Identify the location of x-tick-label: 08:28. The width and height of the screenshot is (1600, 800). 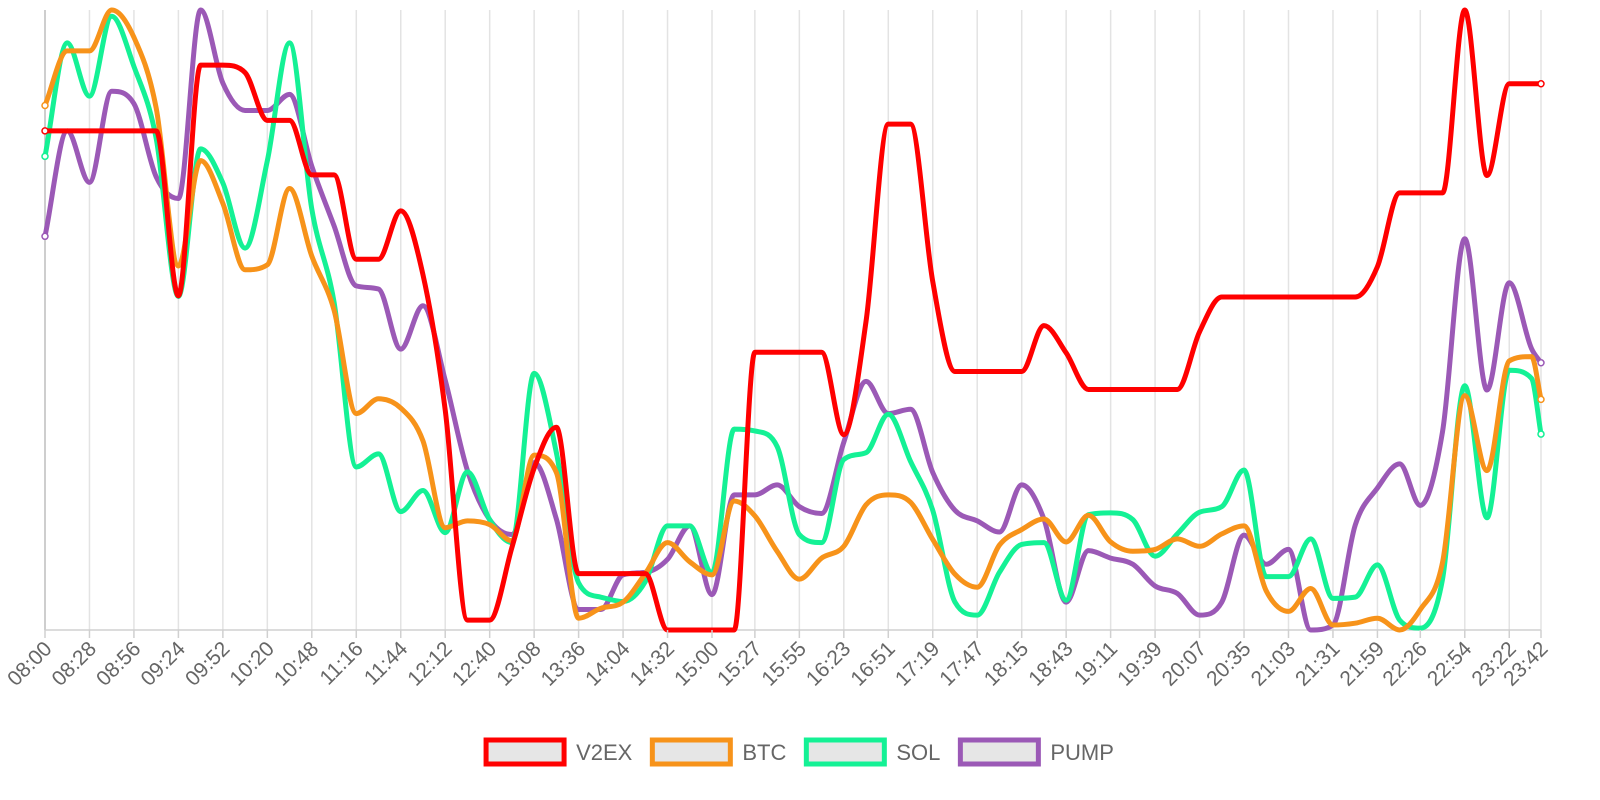
(74, 663).